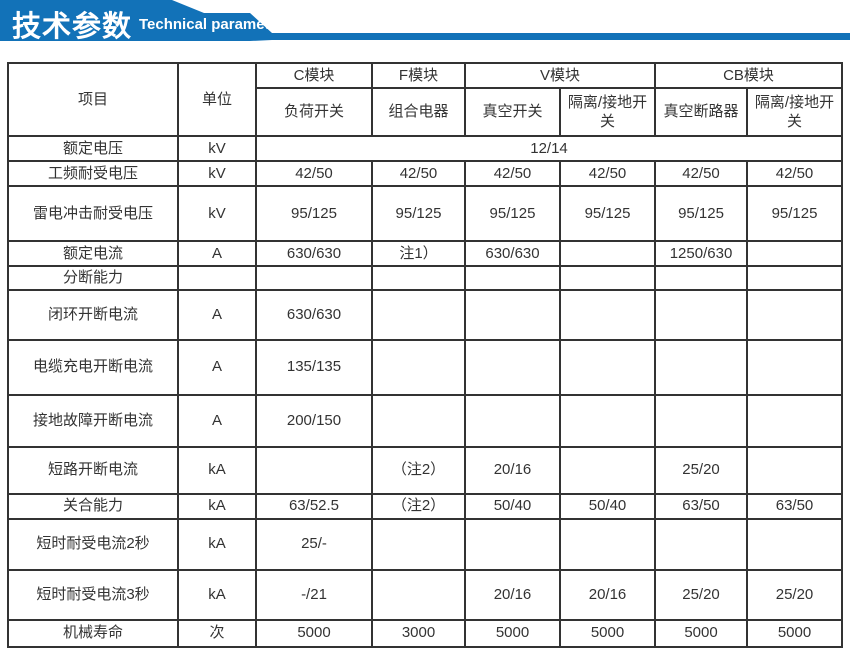  I want to click on value-cell: 25/20, so click(701, 594).